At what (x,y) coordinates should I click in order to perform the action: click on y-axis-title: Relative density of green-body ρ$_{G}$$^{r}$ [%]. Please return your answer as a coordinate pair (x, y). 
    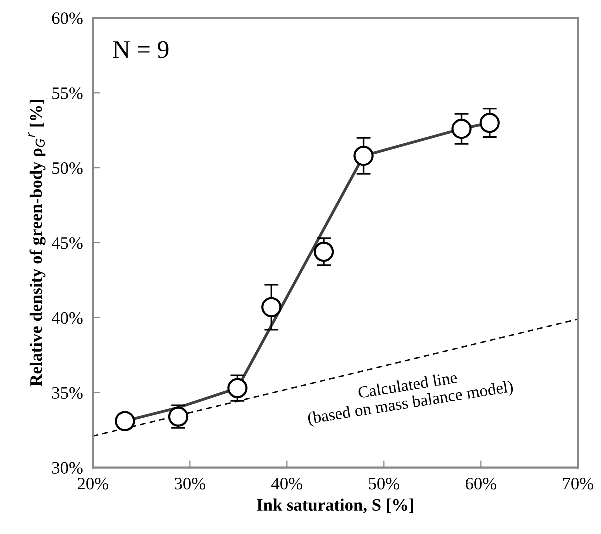
    Looking at the image, I should click on (37, 243).